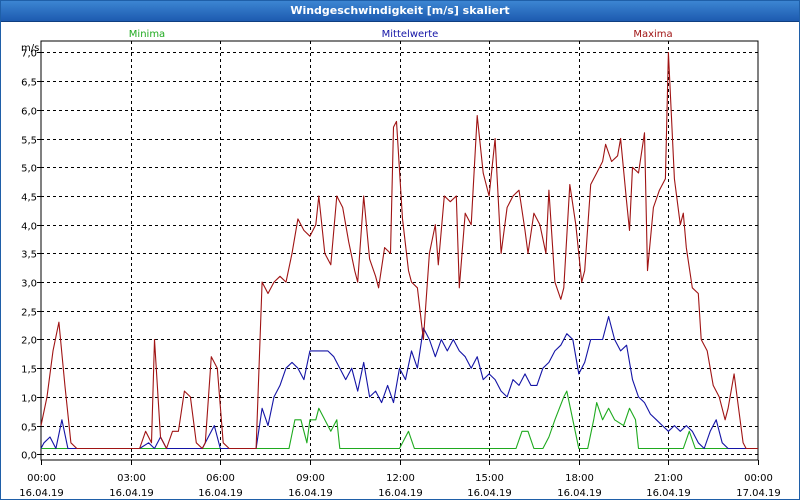 The image size is (800, 503). What do you see at coordinates (579, 478) in the screenshot?
I see `x-tick-time-label: 18:00` at bounding box center [579, 478].